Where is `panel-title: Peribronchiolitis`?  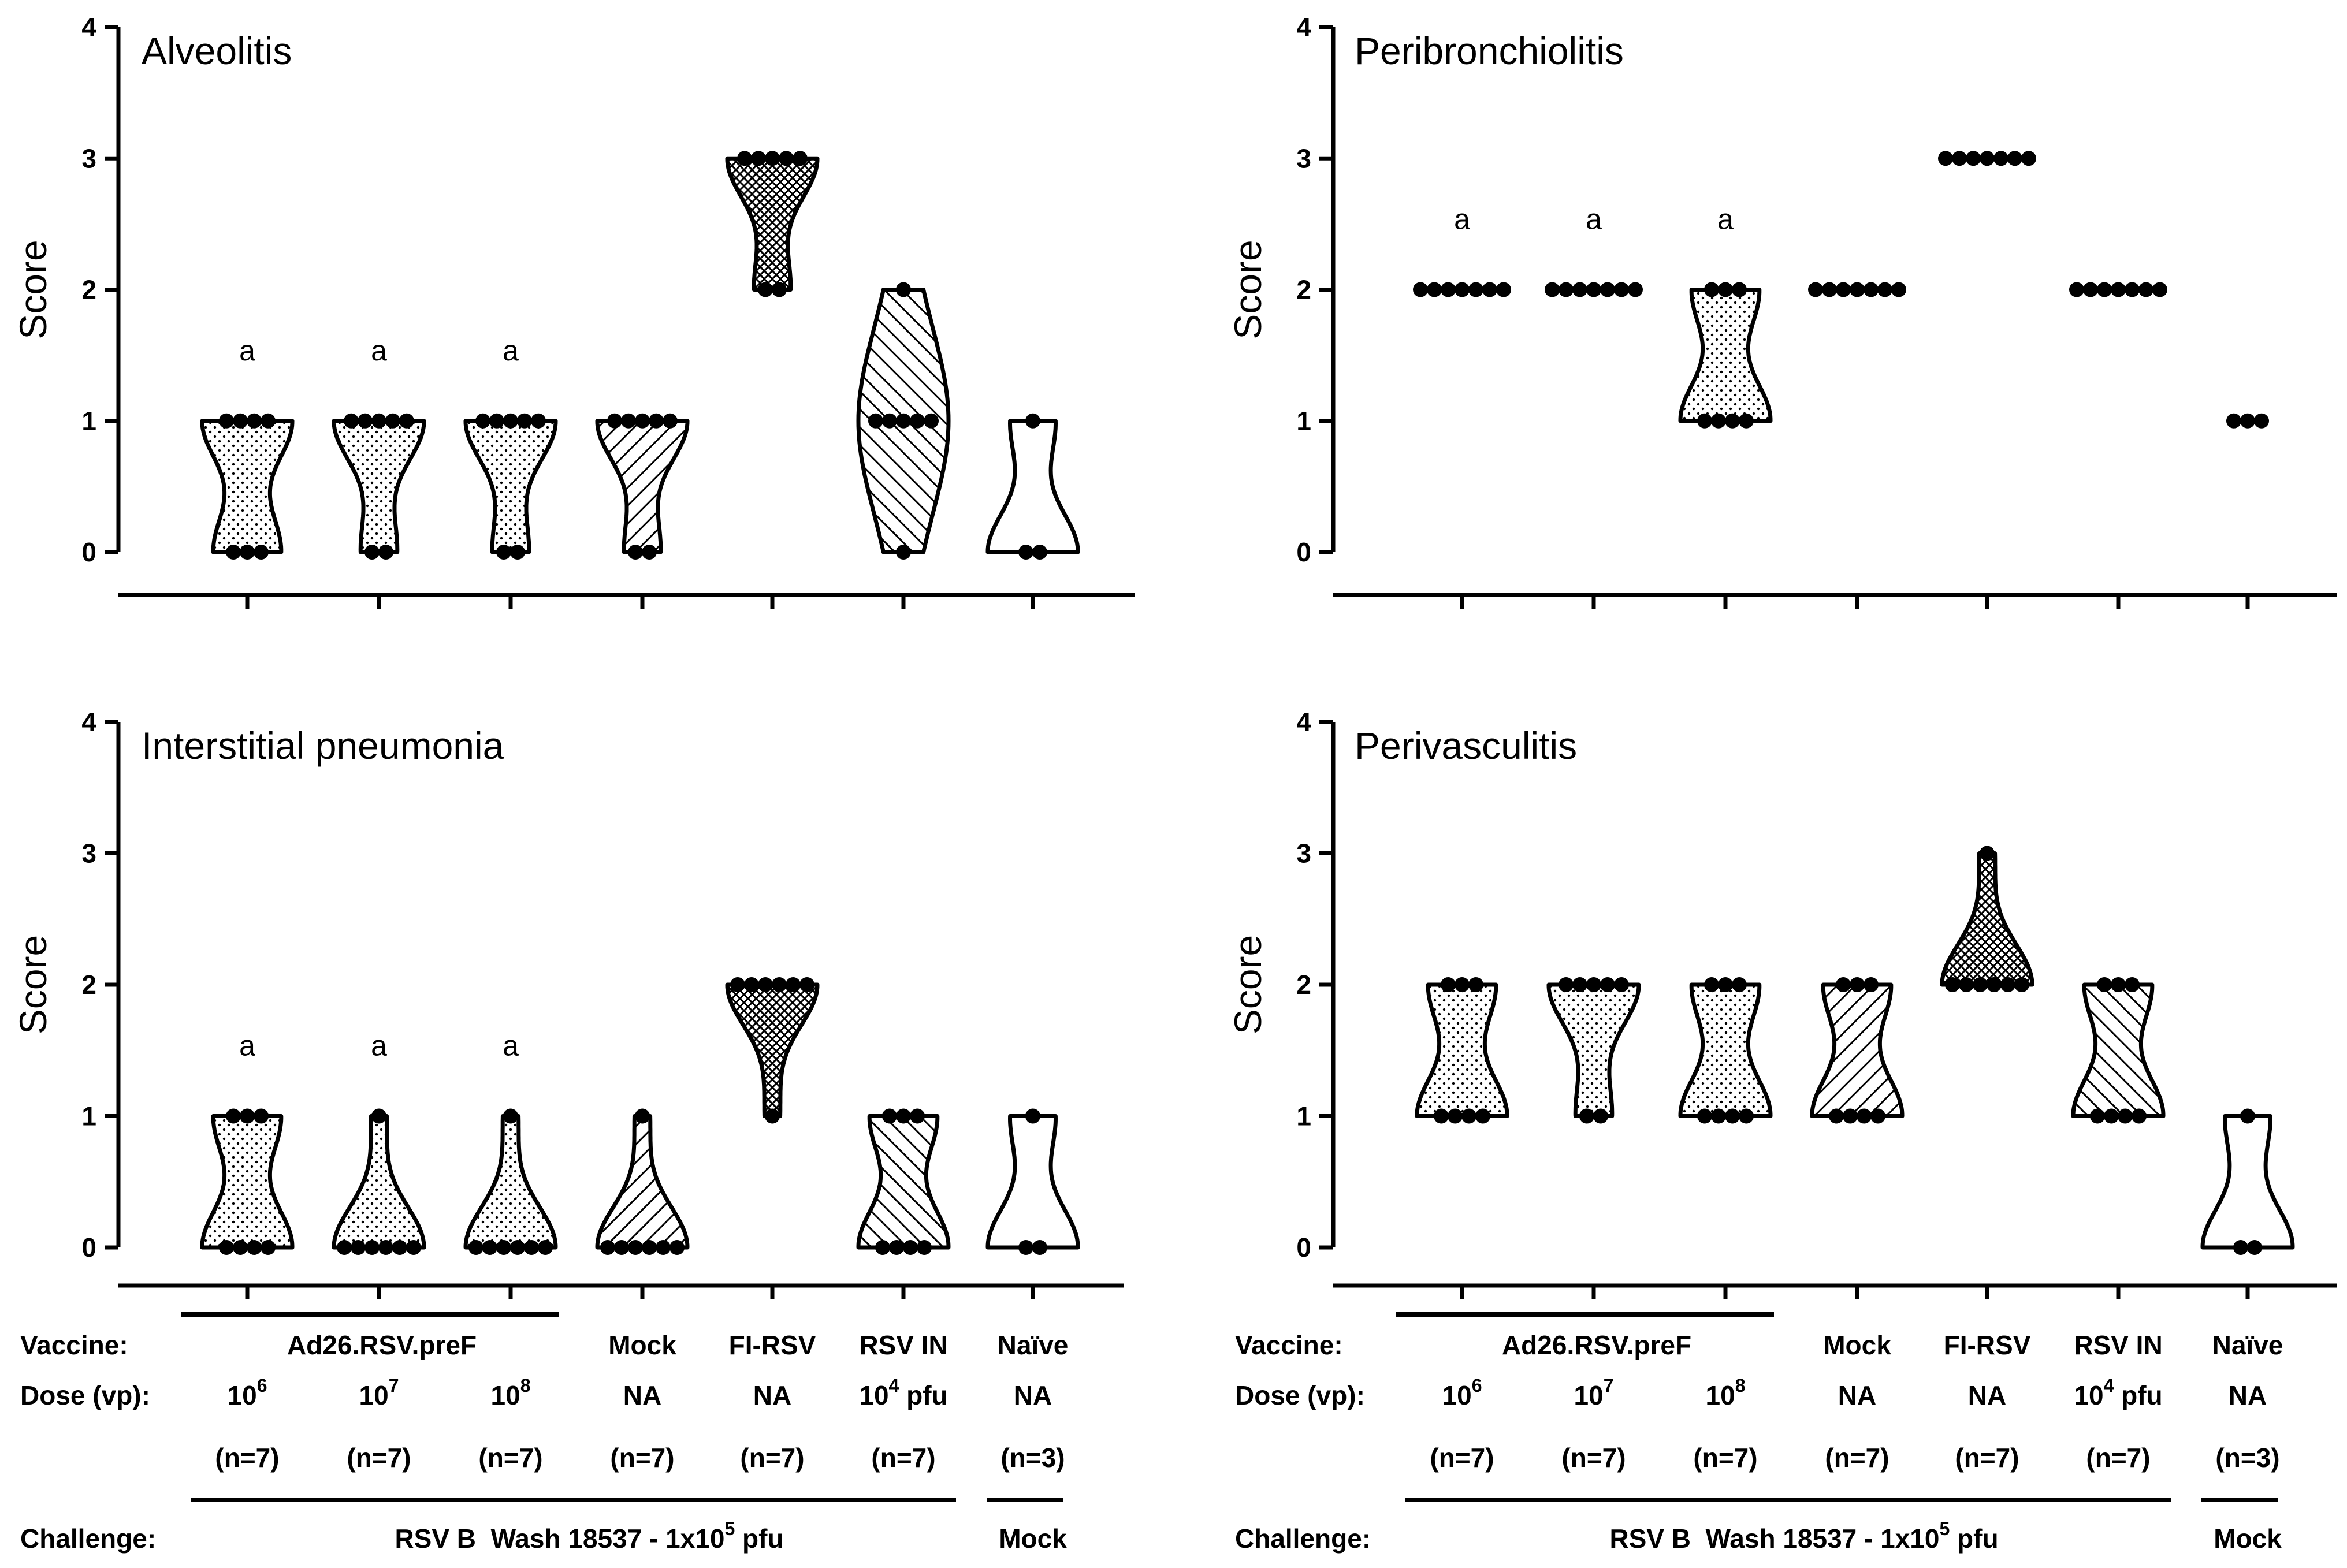 panel-title: Peribronchiolitis is located at coordinates (1490, 50).